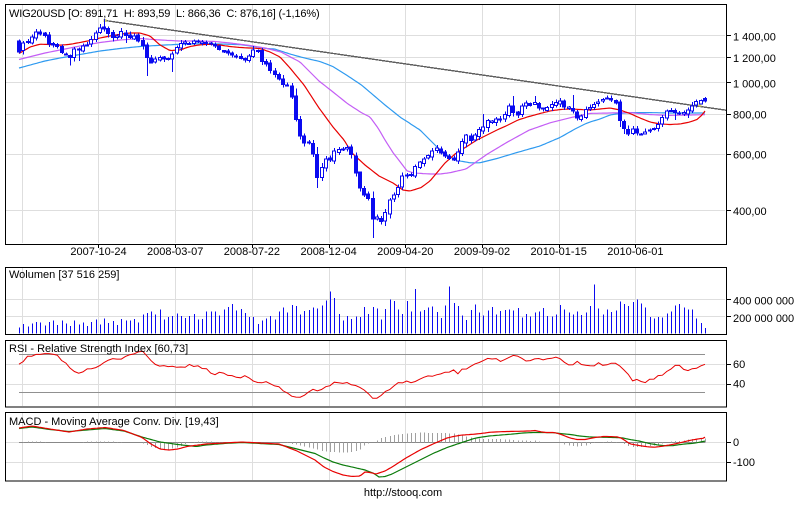 This screenshot has width=800, height=505. Describe the element at coordinates (736, 443) in the screenshot. I see `svg-text: 0` at that location.